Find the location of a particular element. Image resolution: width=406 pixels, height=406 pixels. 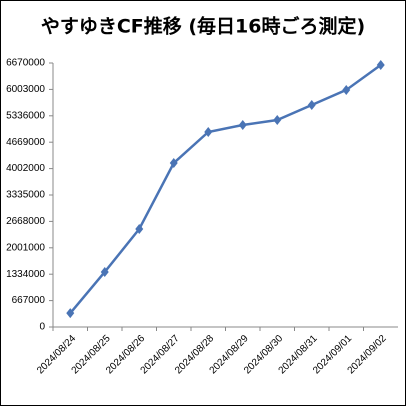

chart-title: やすゆきCF推移 (毎日16時ごろ測定) is located at coordinates (203, 26).